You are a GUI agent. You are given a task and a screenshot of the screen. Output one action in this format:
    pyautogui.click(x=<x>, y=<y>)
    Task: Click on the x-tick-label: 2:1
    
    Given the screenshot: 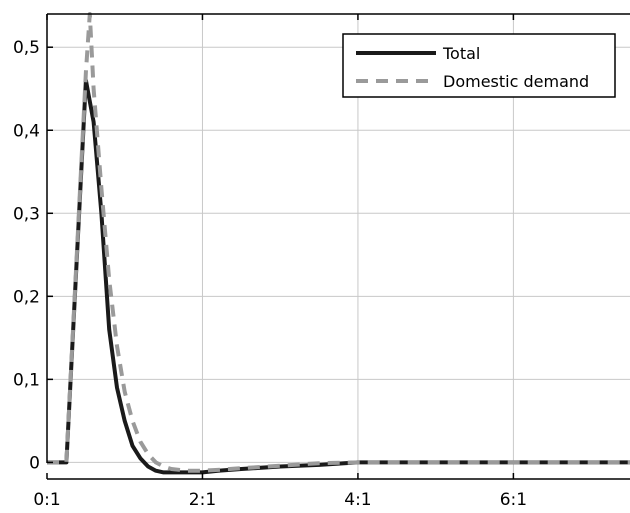 What is the action you would take?
    pyautogui.click(x=202, y=500)
    